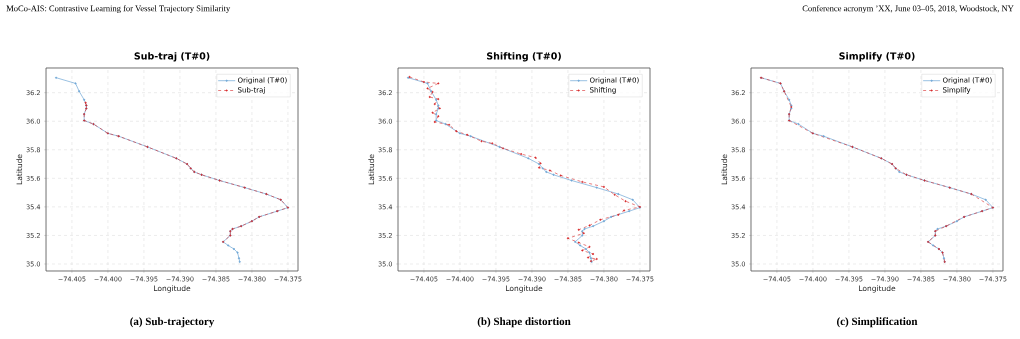 The width and height of the screenshot is (1020, 339). Describe the element at coordinates (523, 57) in the screenshot. I see `chart-title: Shifting (T#0)` at that location.